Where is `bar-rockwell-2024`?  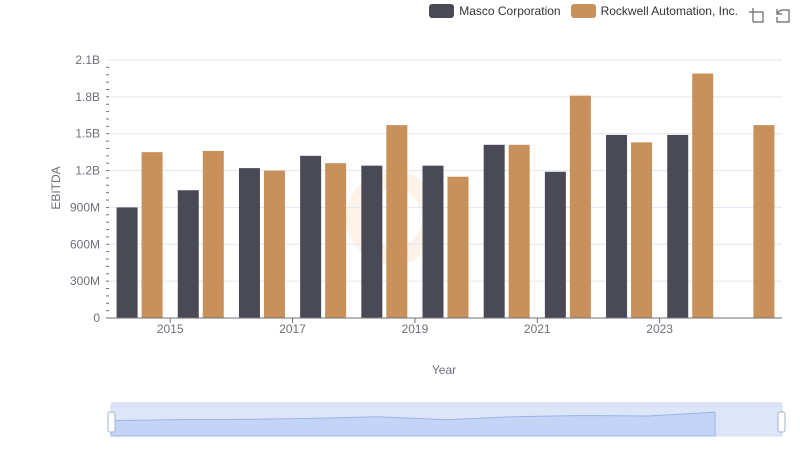
bar-rockwell-2024 is located at coordinates (764, 221).